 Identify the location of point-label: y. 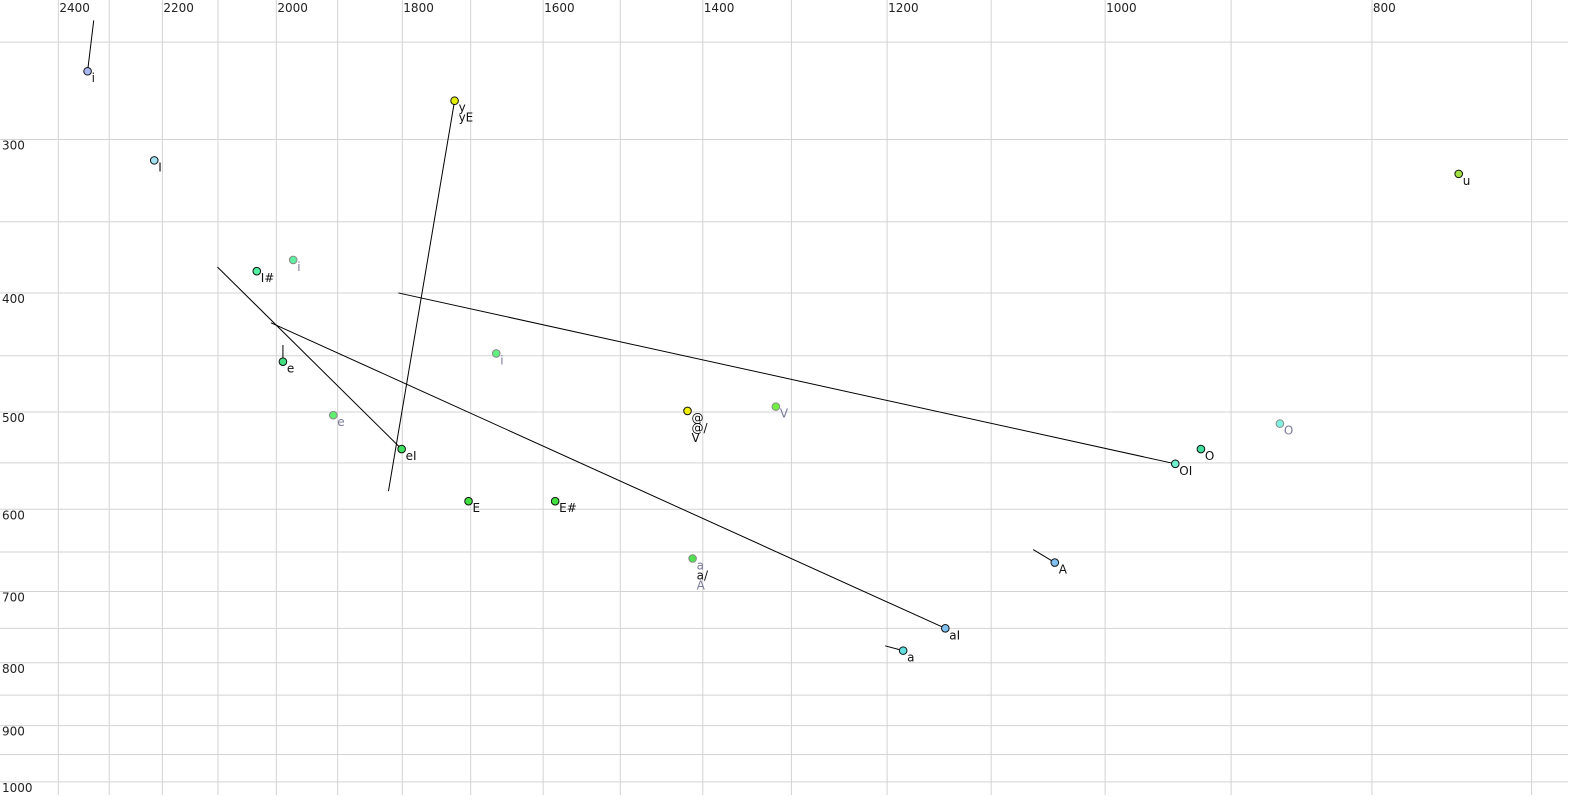
(462, 108).